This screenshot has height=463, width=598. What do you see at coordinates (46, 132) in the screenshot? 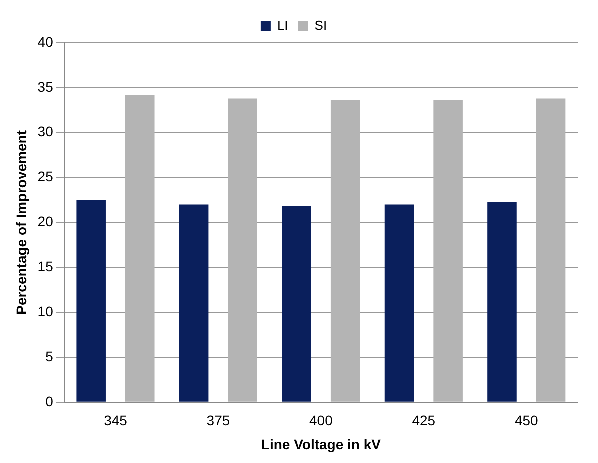
I see `y-tick-label: 30` at bounding box center [46, 132].